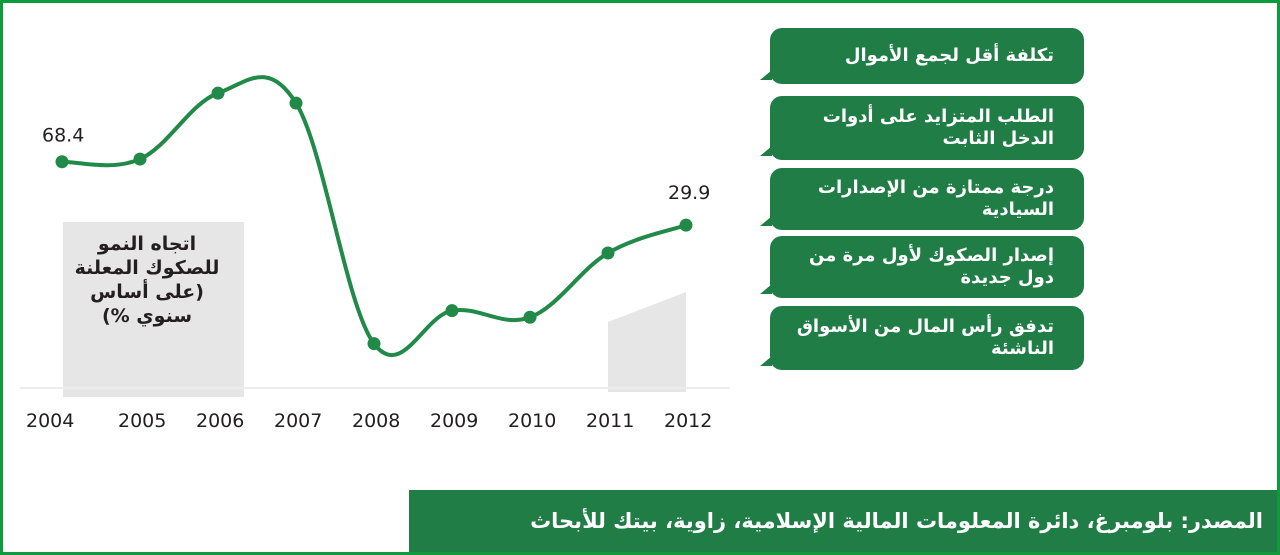 This screenshot has height=555, width=1280. Describe the element at coordinates (374, 344) in the screenshot. I see `data-point-2008` at that location.